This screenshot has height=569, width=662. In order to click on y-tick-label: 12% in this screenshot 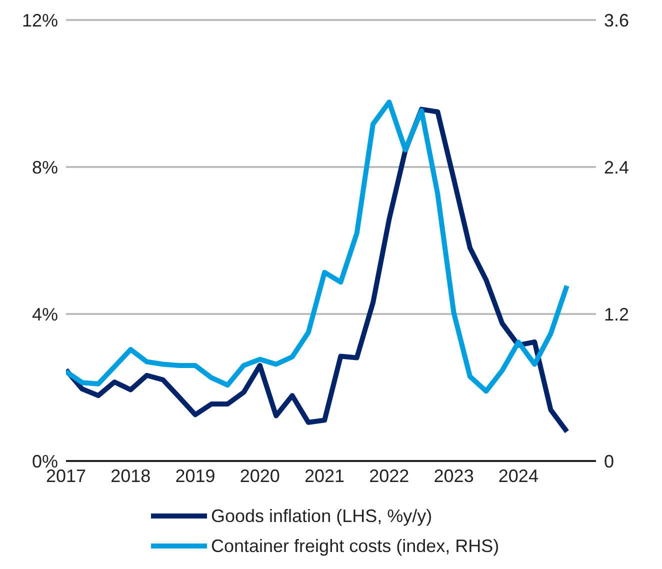, I will do `click(40, 20)`.